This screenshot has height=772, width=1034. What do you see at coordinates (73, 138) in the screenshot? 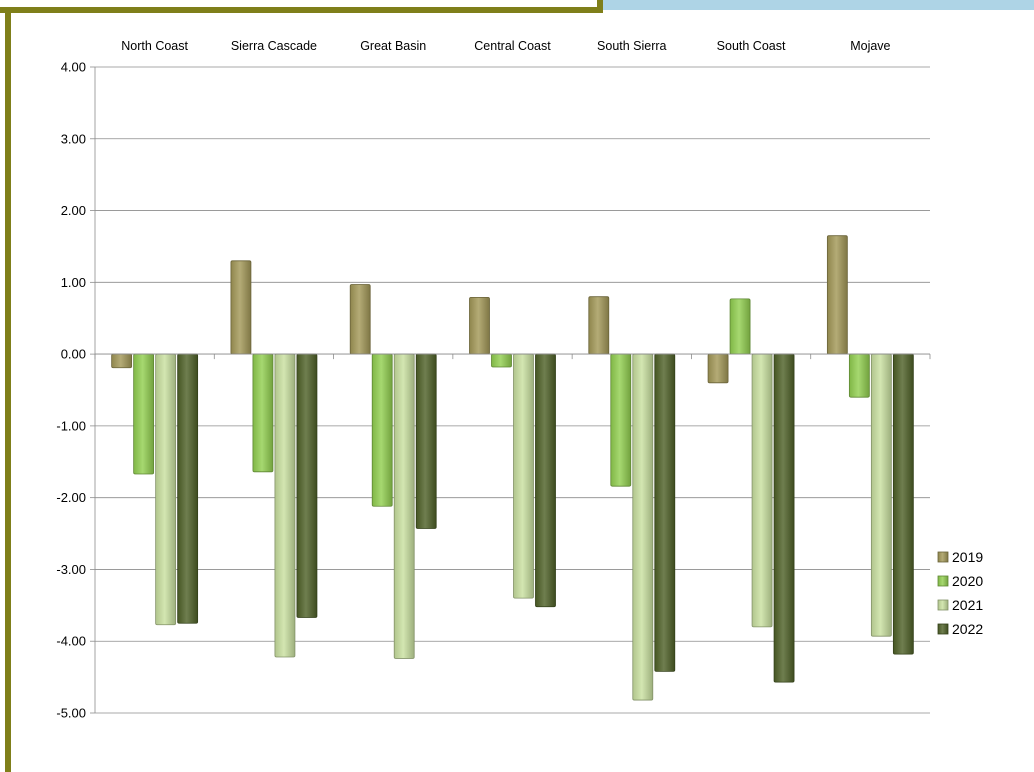
I see `y-tick-label: 3.00` at bounding box center [73, 138].